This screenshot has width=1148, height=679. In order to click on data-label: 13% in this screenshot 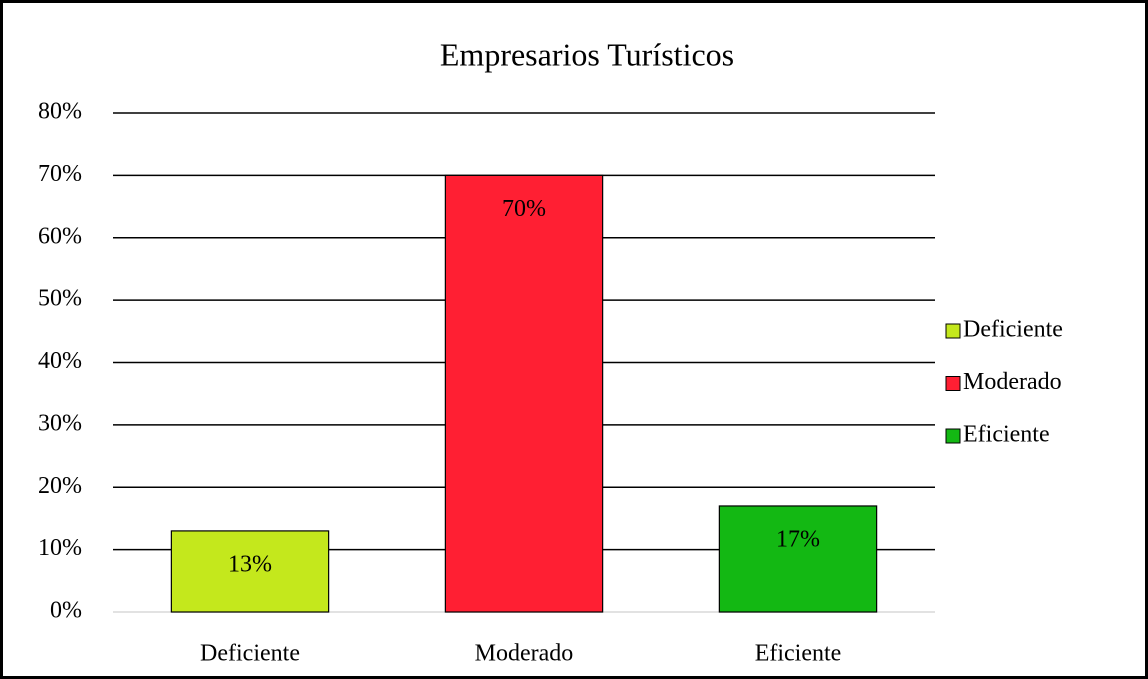, I will do `click(250, 564)`.